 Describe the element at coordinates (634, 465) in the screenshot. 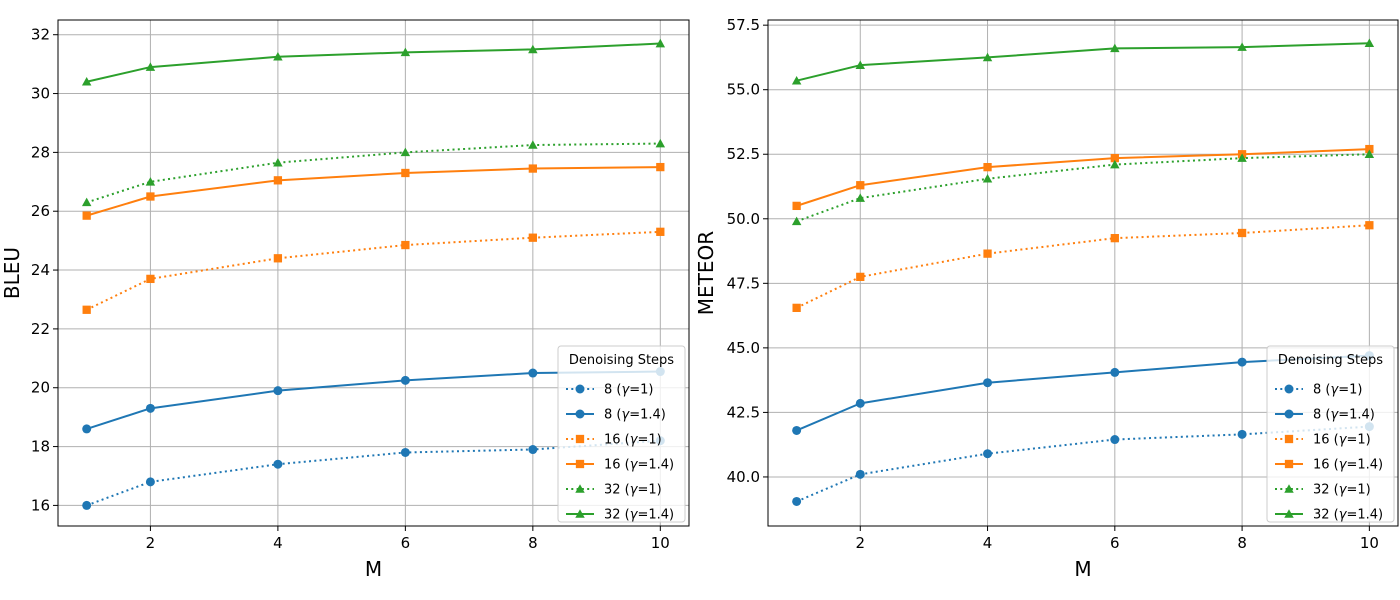

I see `chart1-legend-label-3-gamma-symbol: γ` at that location.